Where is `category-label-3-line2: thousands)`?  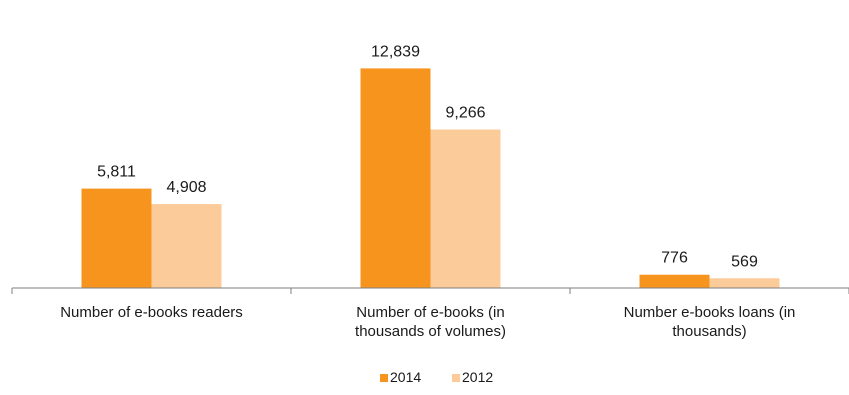 category-label-3-line2: thousands) is located at coordinates (709, 331).